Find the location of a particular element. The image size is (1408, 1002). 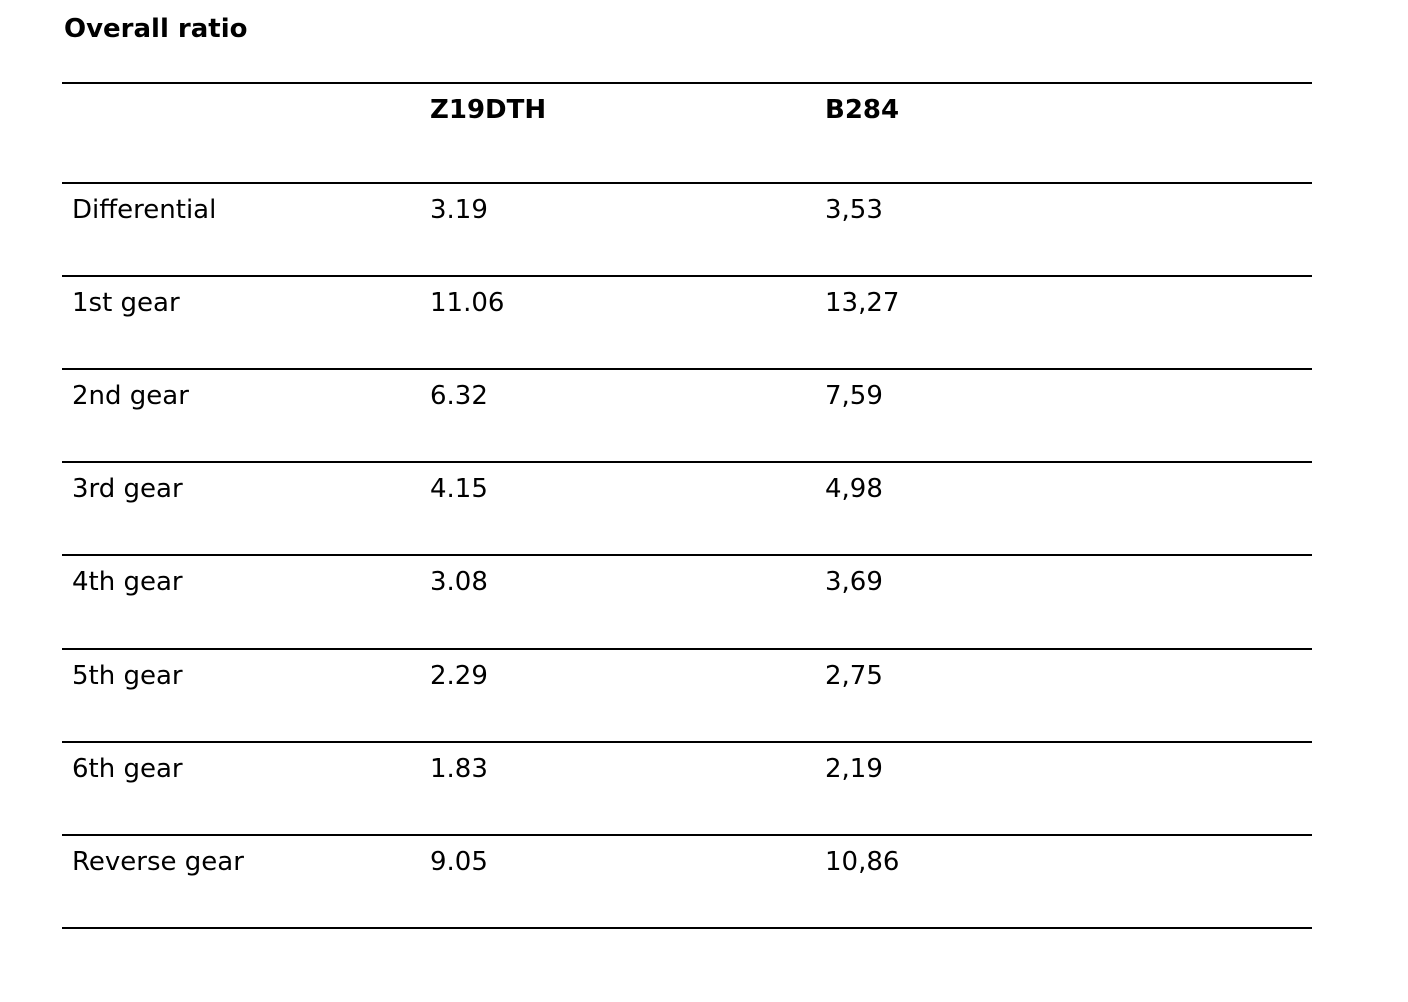

table-cell: 4,98 is located at coordinates (854, 489).